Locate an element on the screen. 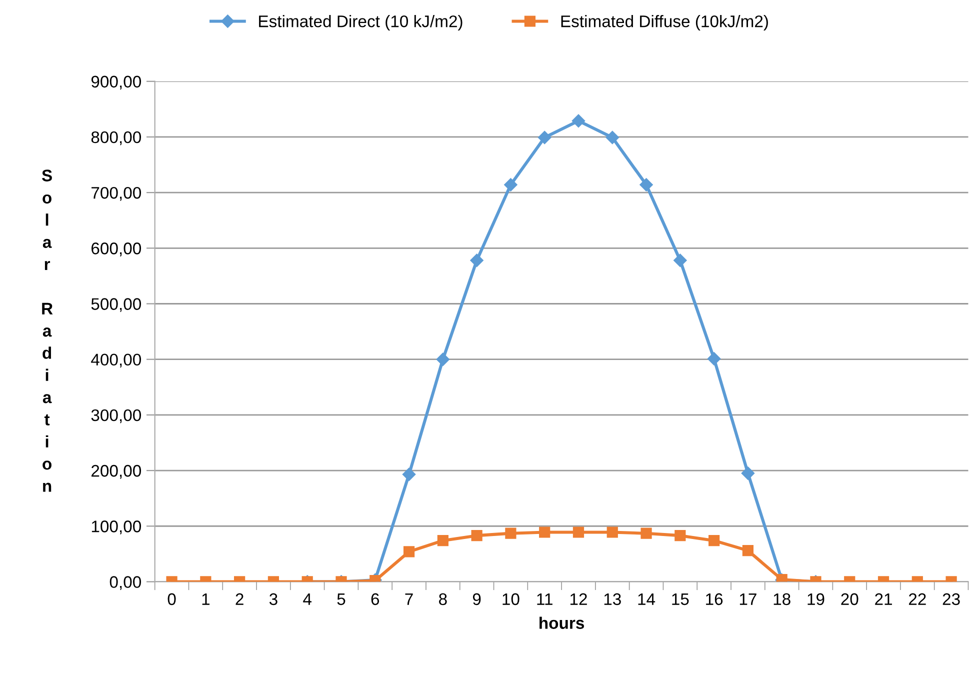 Image resolution: width=980 pixels, height=678 pixels. y-tick-label: 400,00 is located at coordinates (116, 361).